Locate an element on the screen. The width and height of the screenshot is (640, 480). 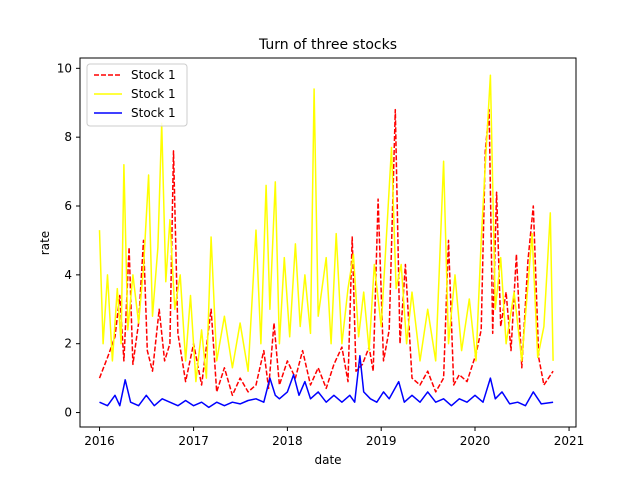
legend-box is located at coordinates (137, 95).